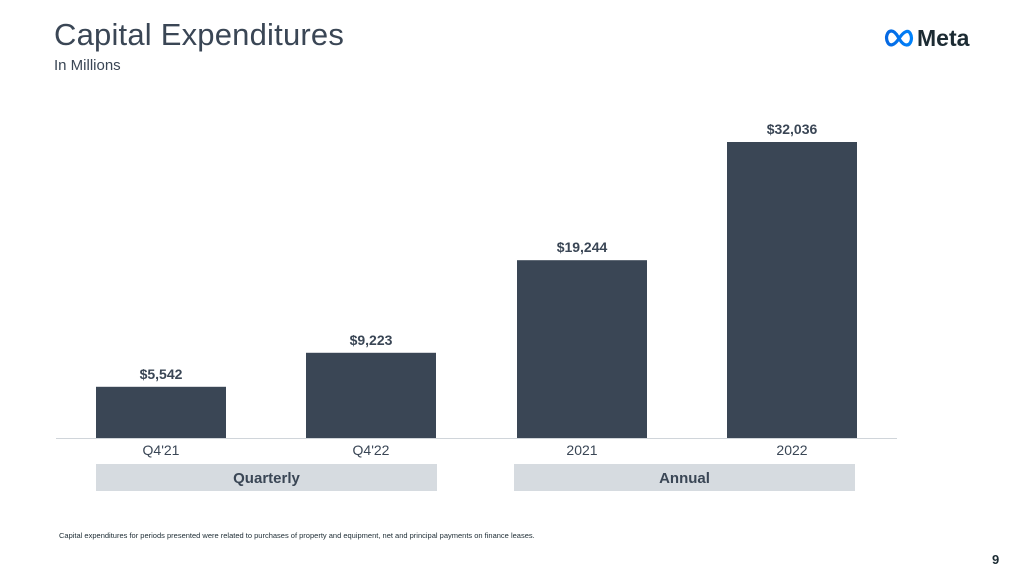 This screenshot has width=1024, height=579. I want to click on page-number: 9, so click(996, 559).